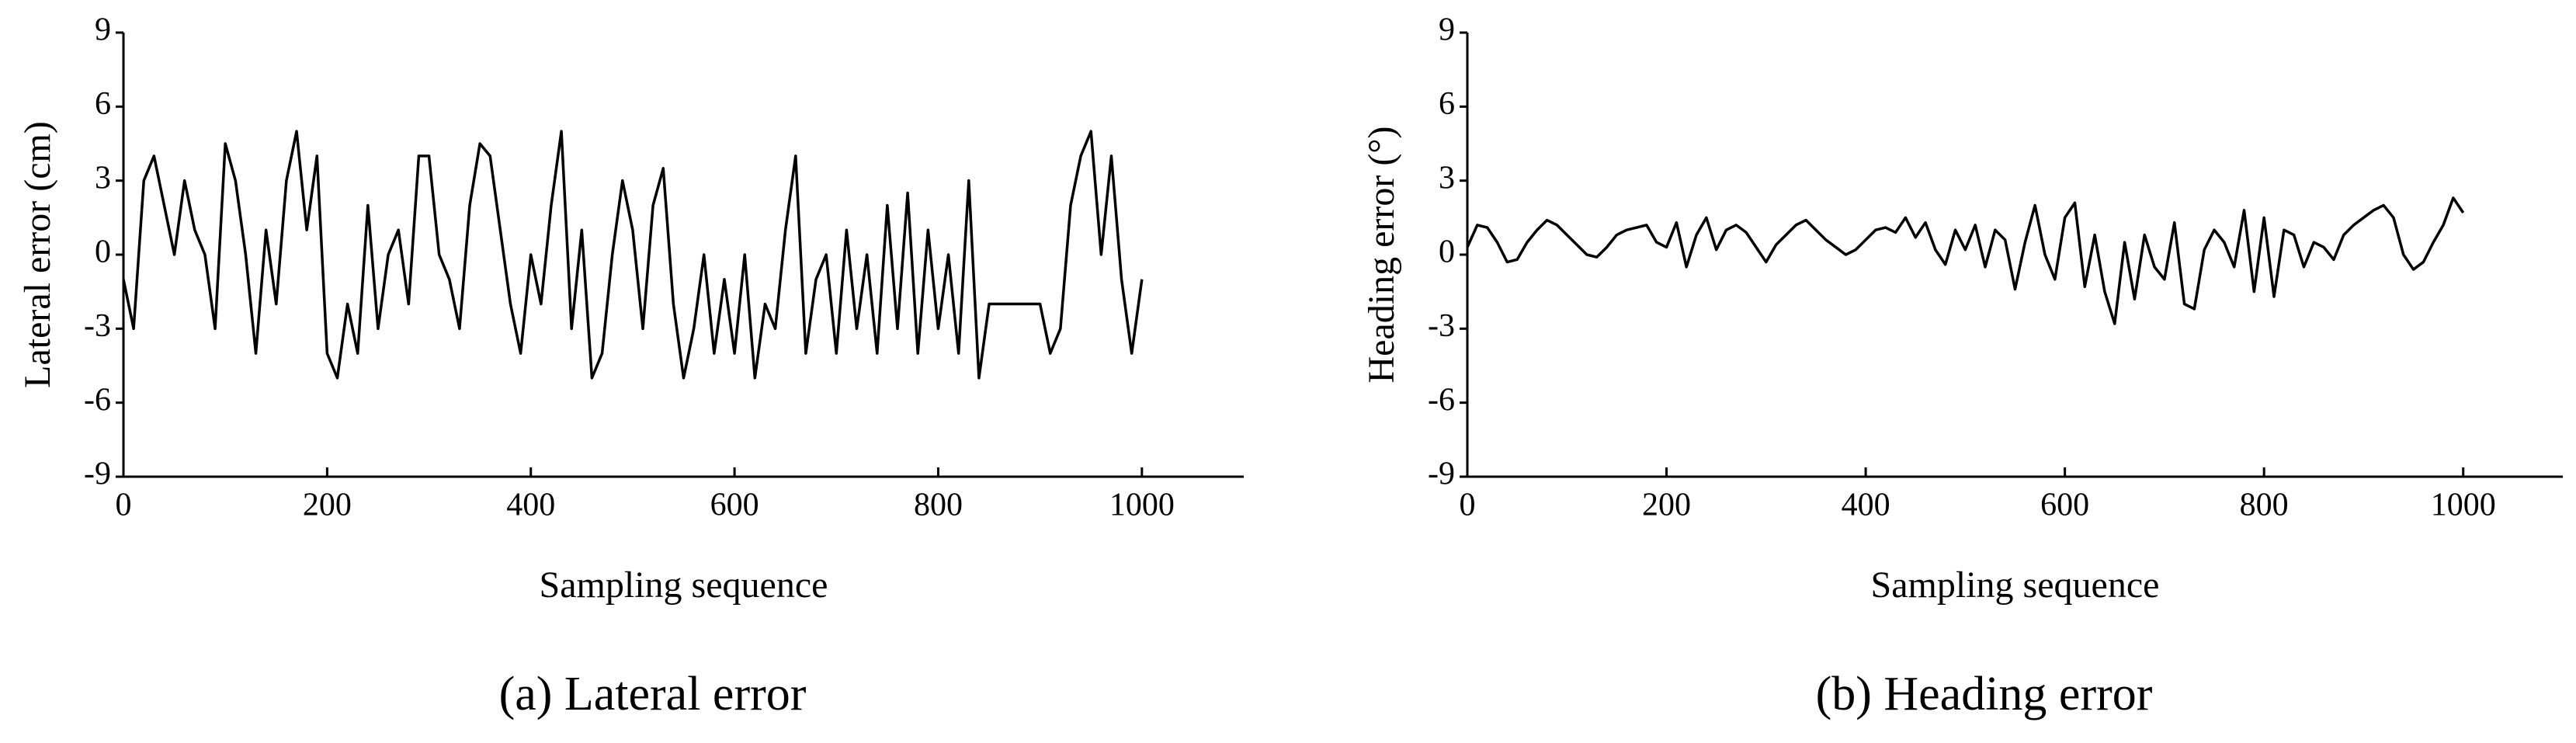 The width and height of the screenshot is (2576, 743). I want to click on caption: (a) Lateral error, so click(653, 694).